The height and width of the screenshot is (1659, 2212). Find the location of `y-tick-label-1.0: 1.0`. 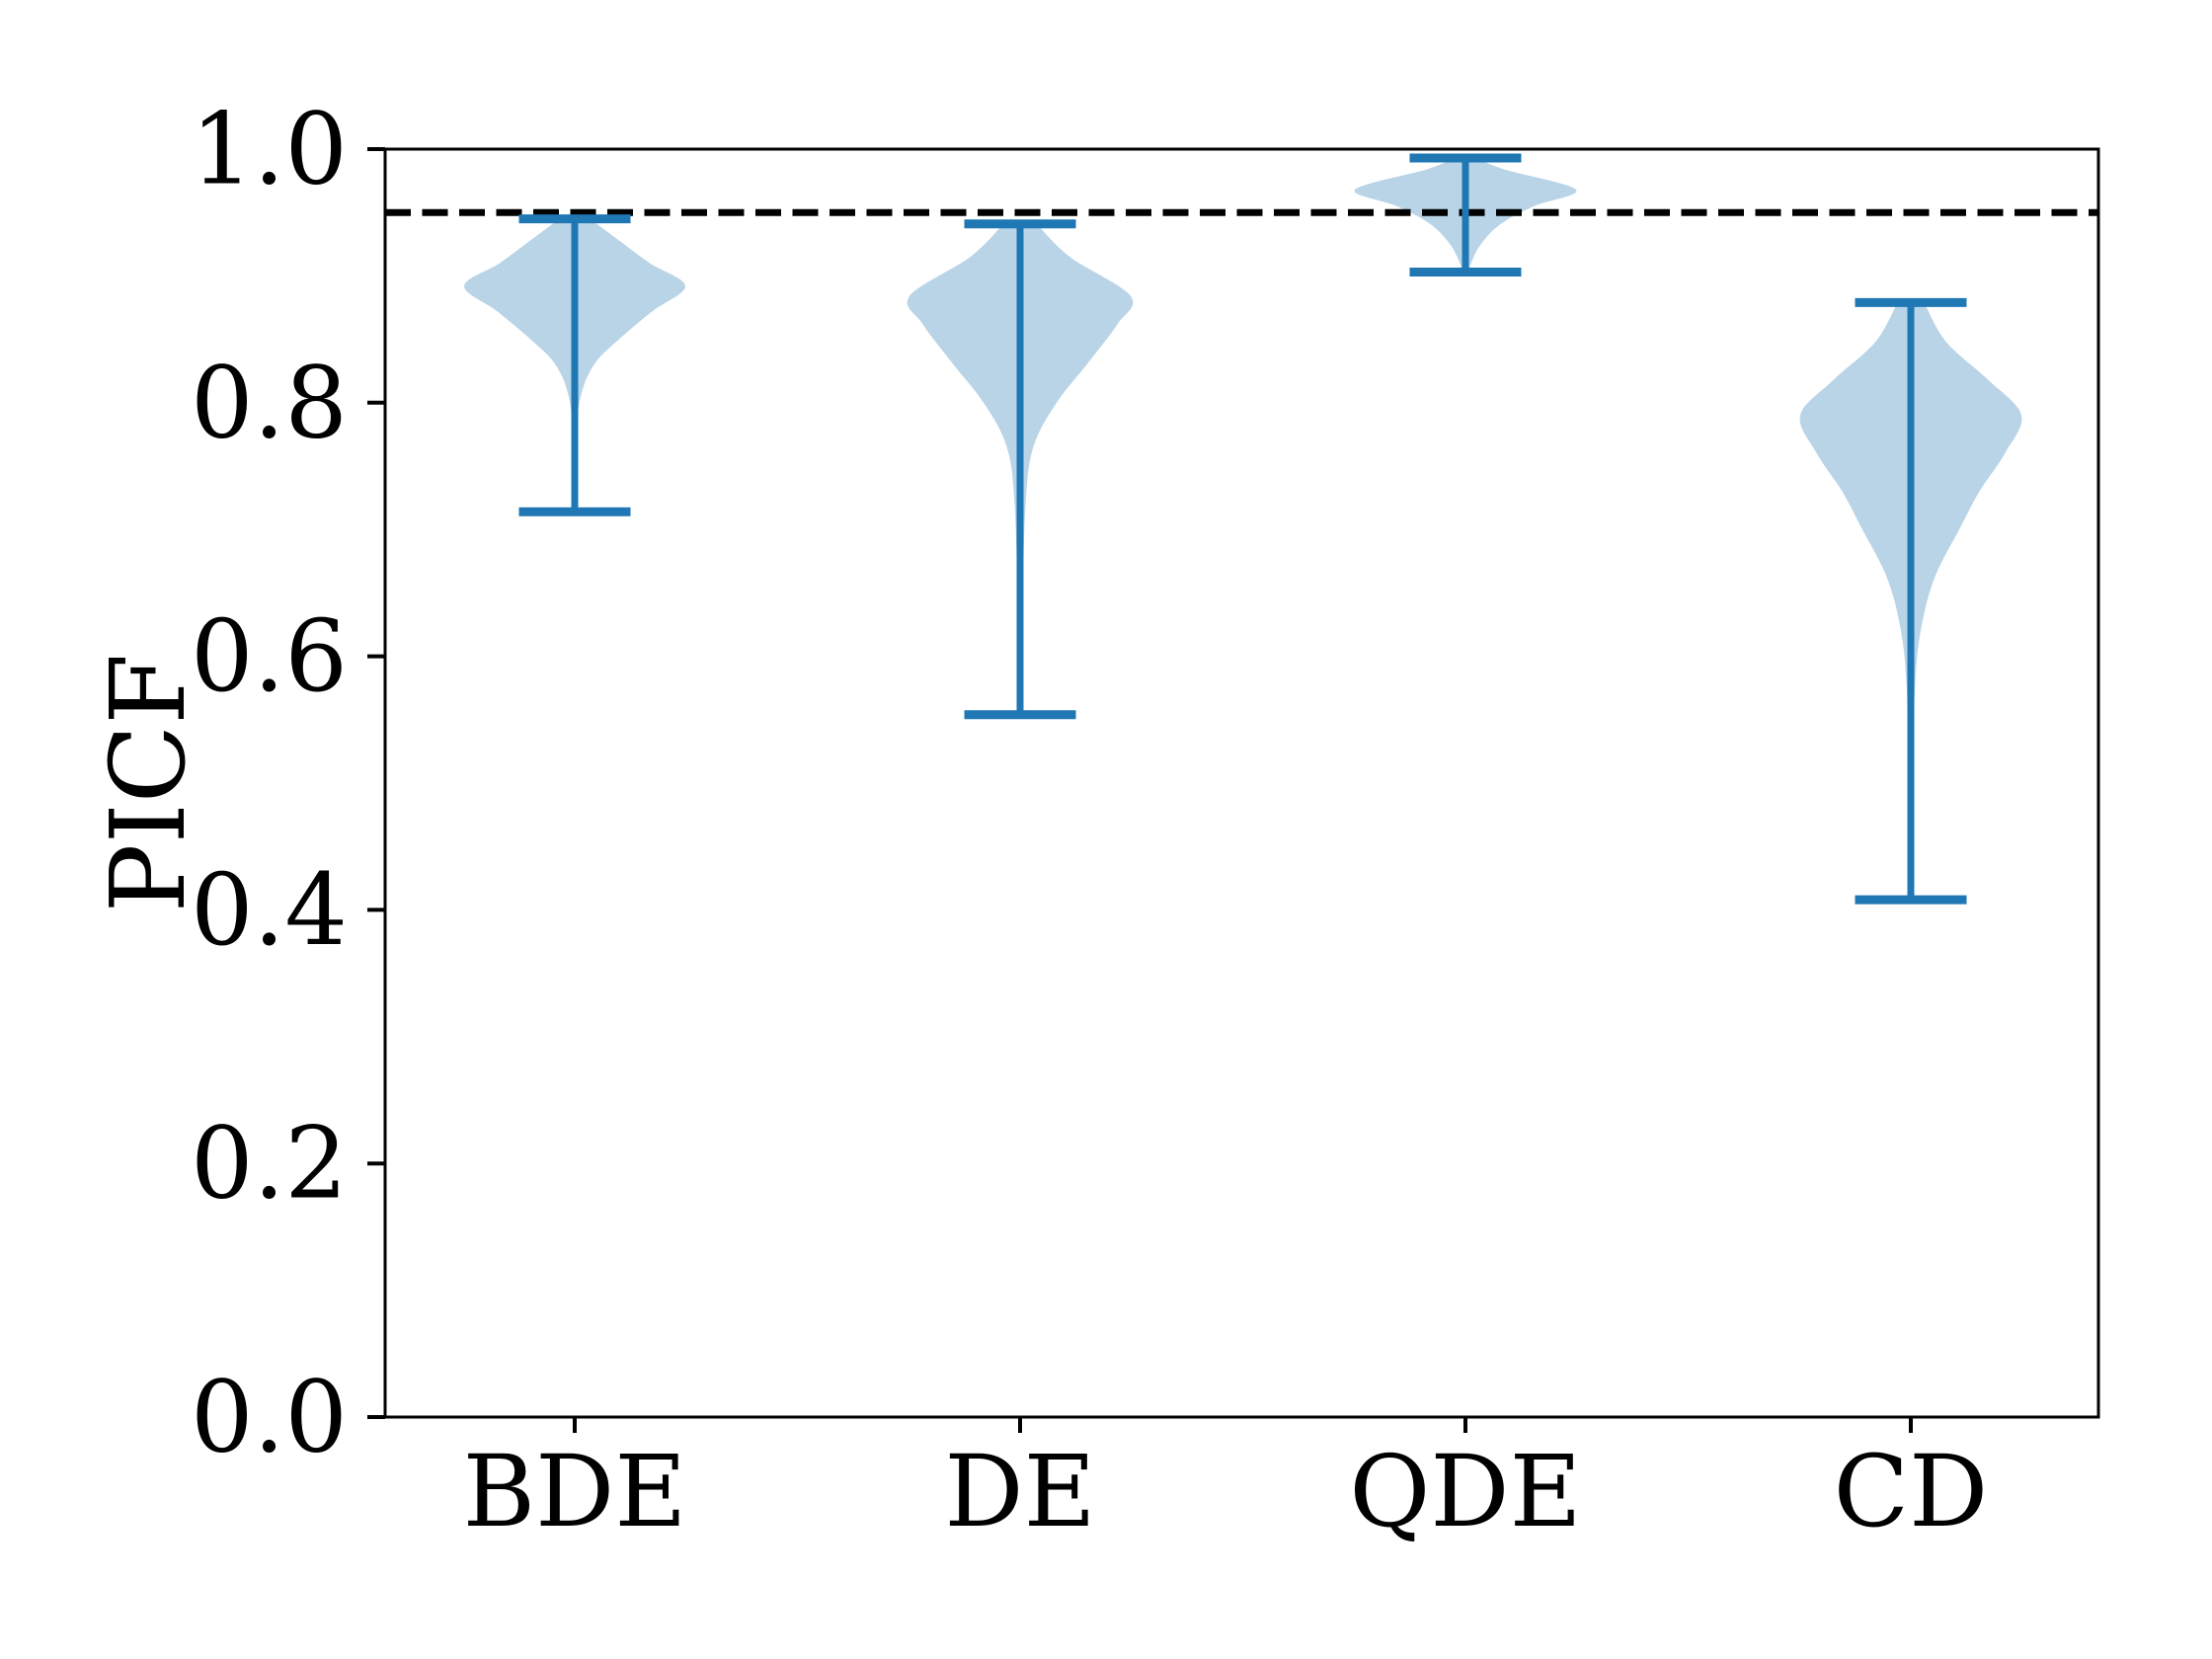

y-tick-label-1.0: 1.0 is located at coordinates (269, 149).